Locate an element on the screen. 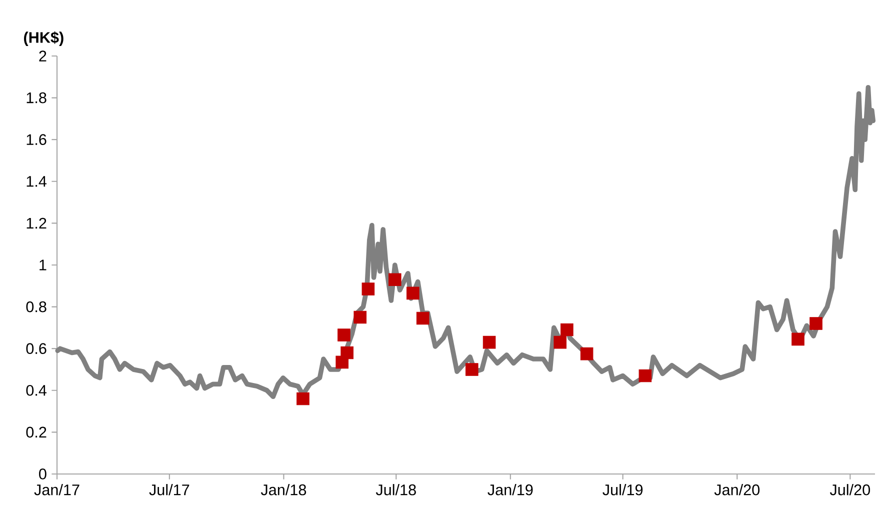 This screenshot has width=877, height=506. y-tick-label: 0.6 is located at coordinates (36, 348).